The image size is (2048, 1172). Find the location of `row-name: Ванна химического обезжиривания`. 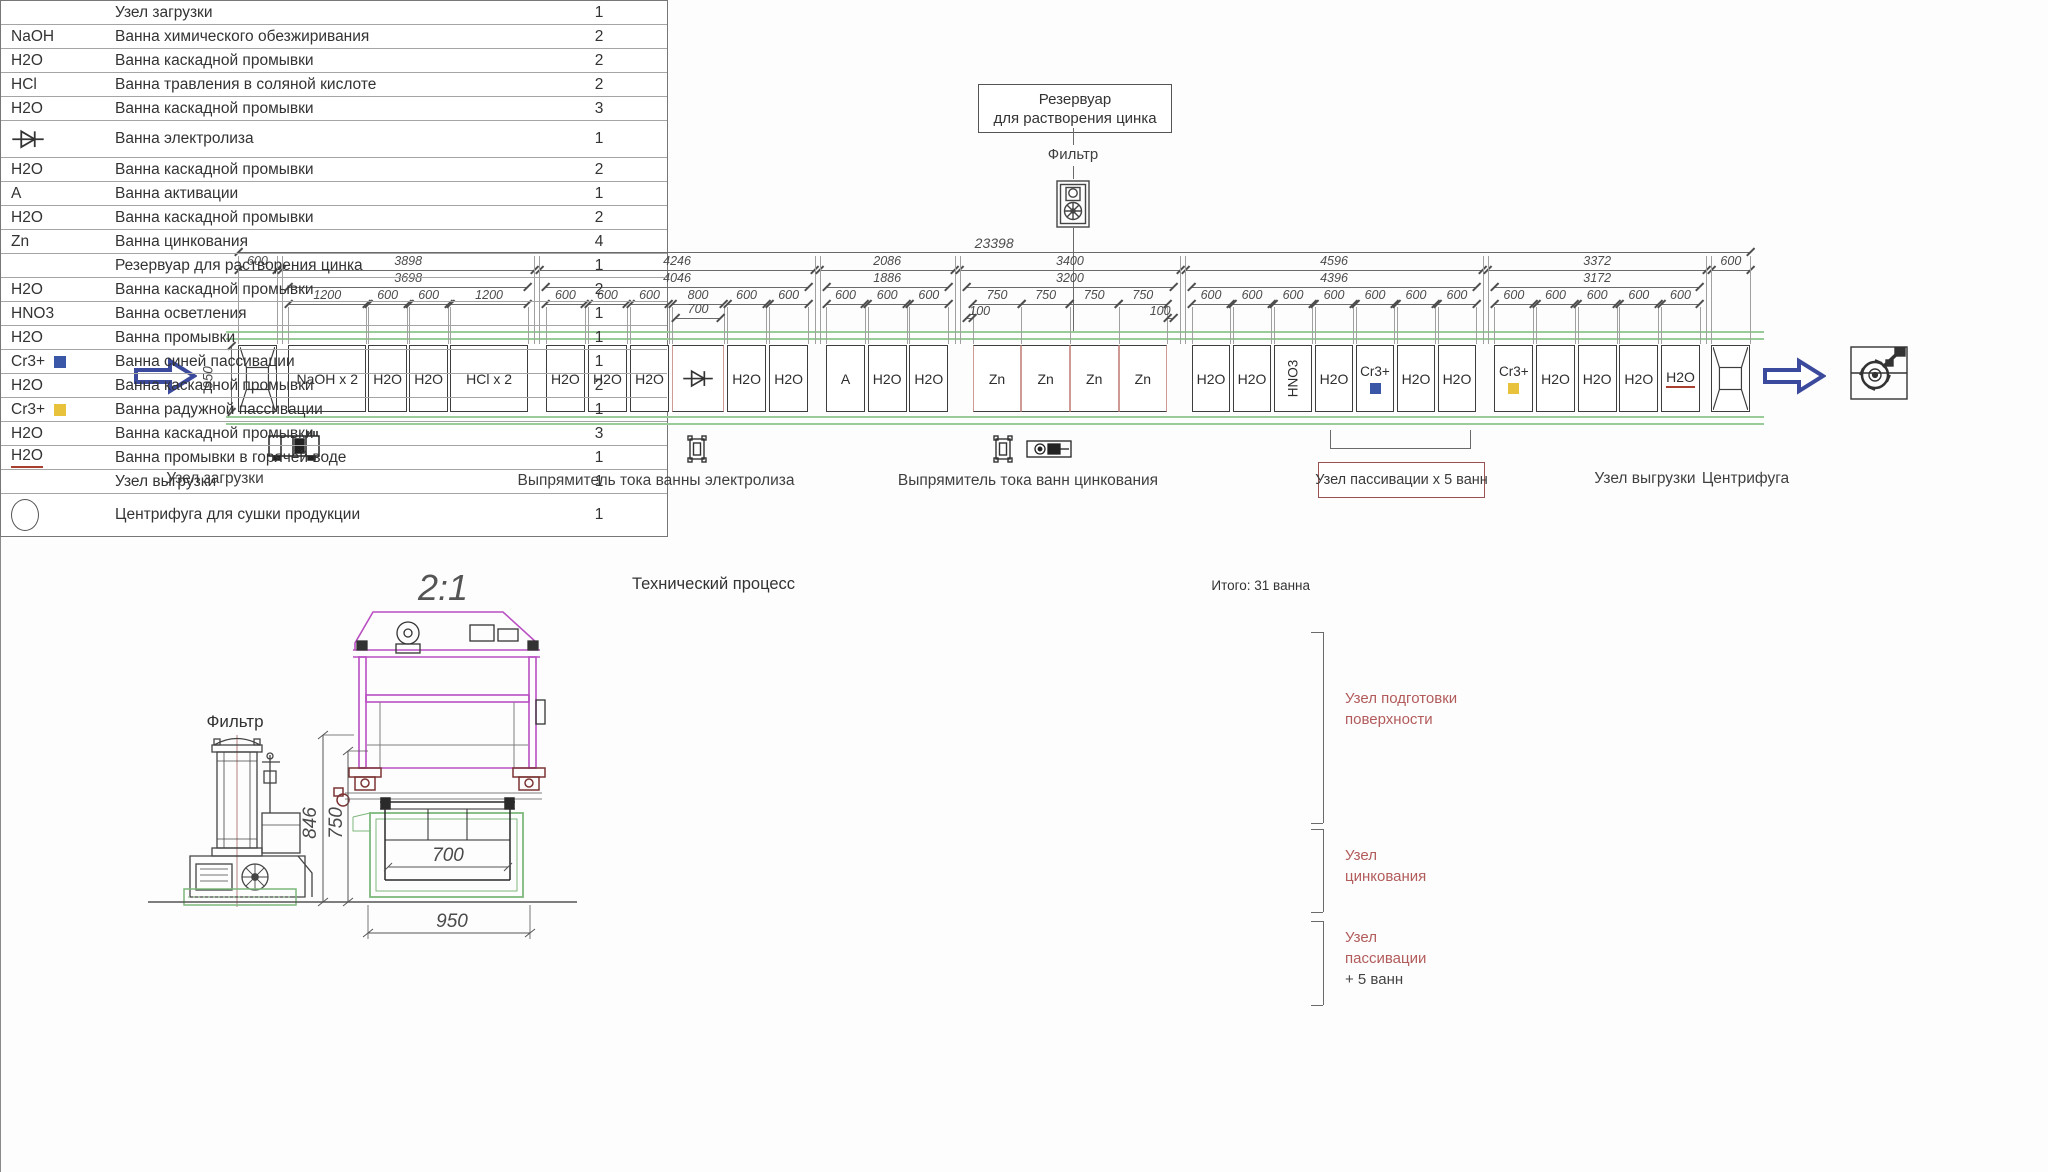

row-name: Ванна химического обезжиривания is located at coordinates (242, 36).